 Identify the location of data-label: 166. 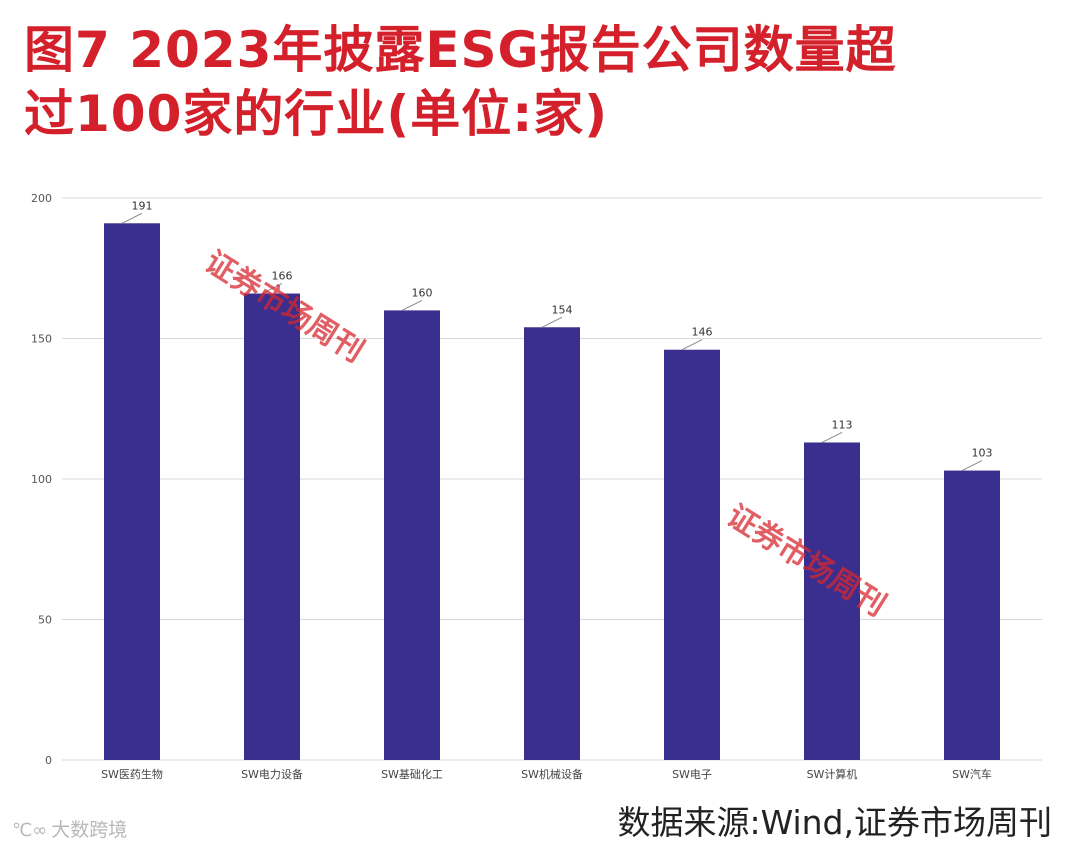
(282, 276).